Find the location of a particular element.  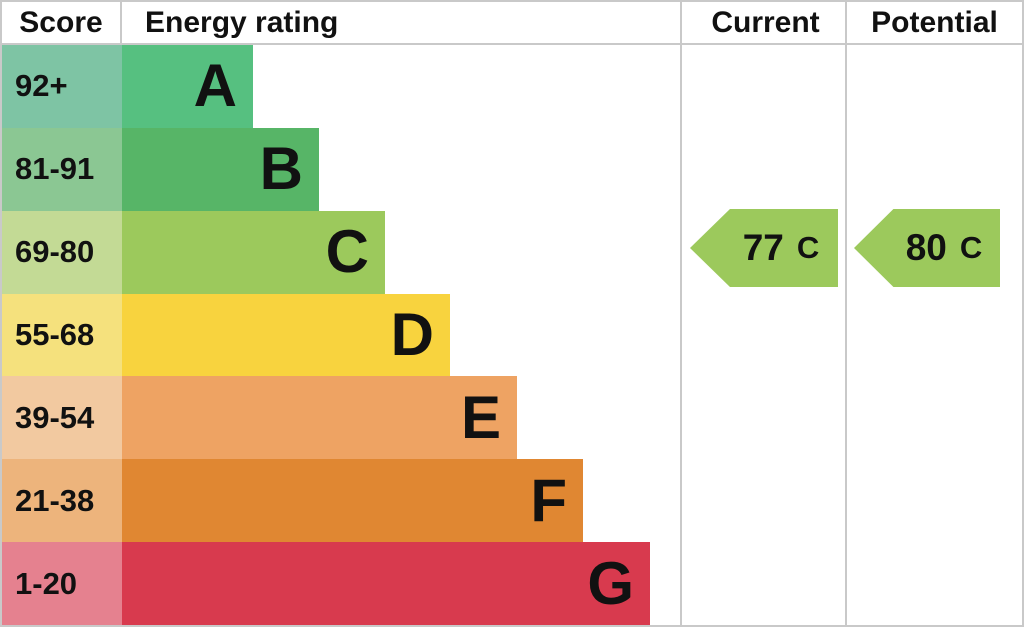

band-row: 1-20 G is located at coordinates (512, 583).